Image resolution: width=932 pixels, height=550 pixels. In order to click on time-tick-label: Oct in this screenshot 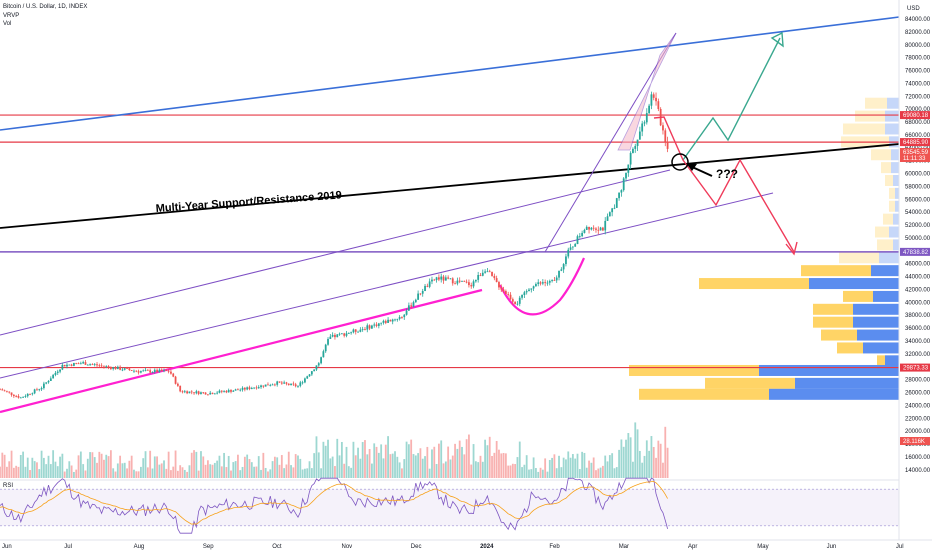, I will do `click(277, 547)`.